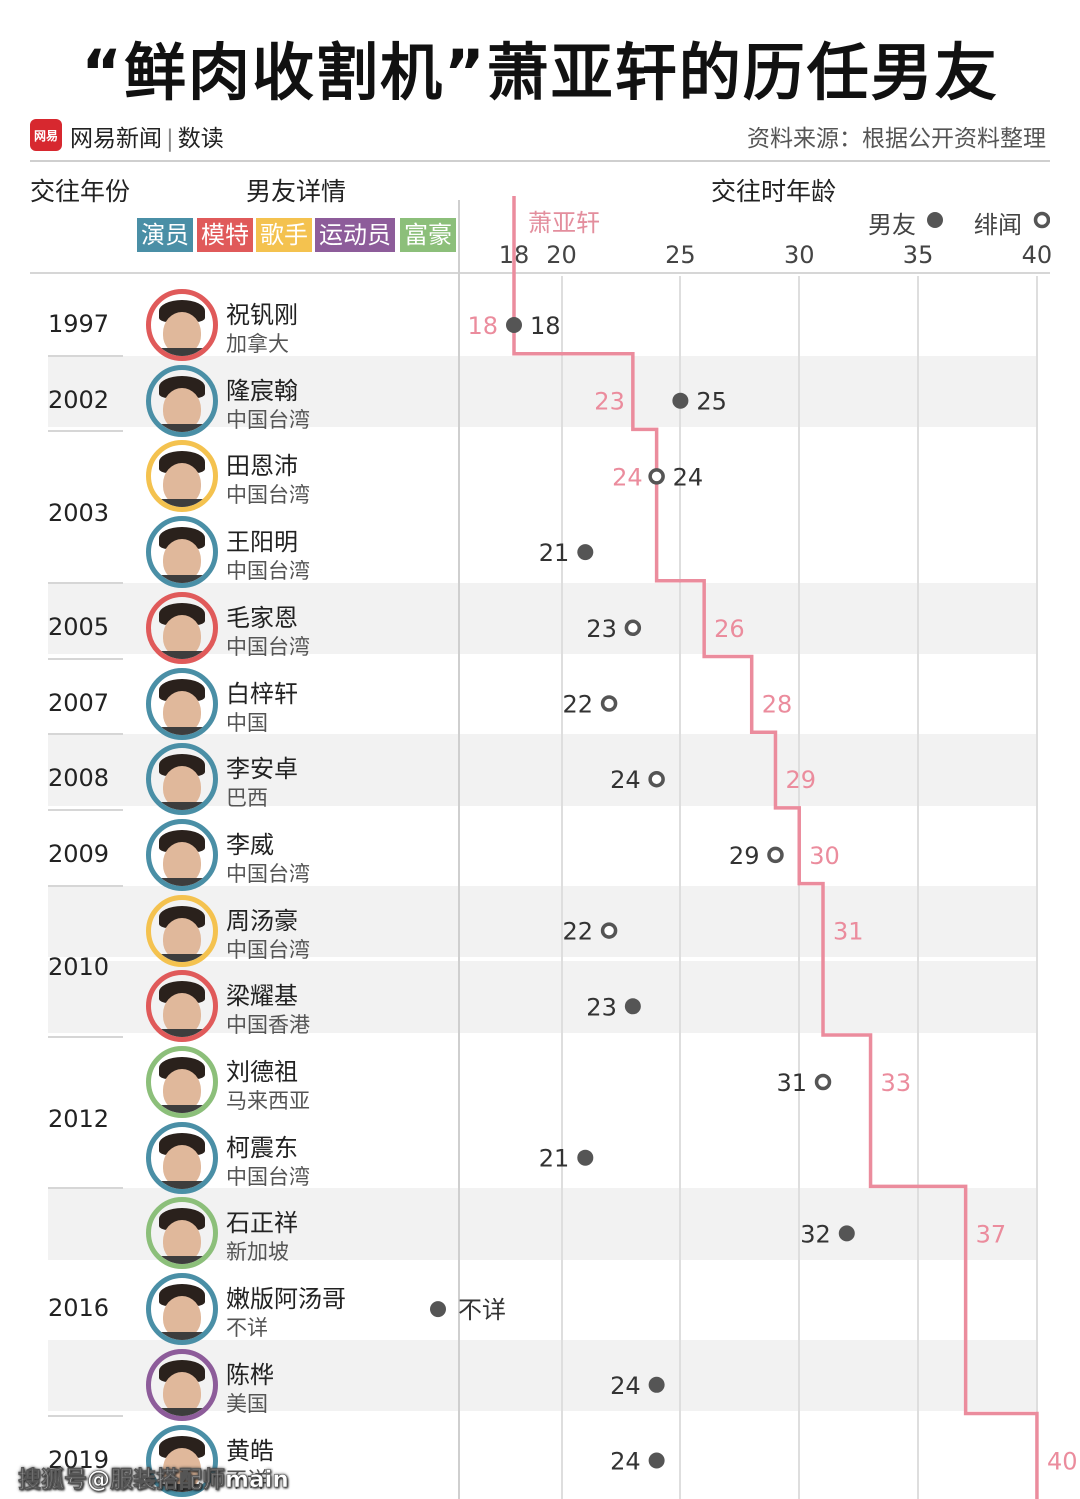 The width and height of the screenshot is (1080, 1499). What do you see at coordinates (247, 1479) in the screenshot?
I see `boyfriend-origin: 不详` at bounding box center [247, 1479].